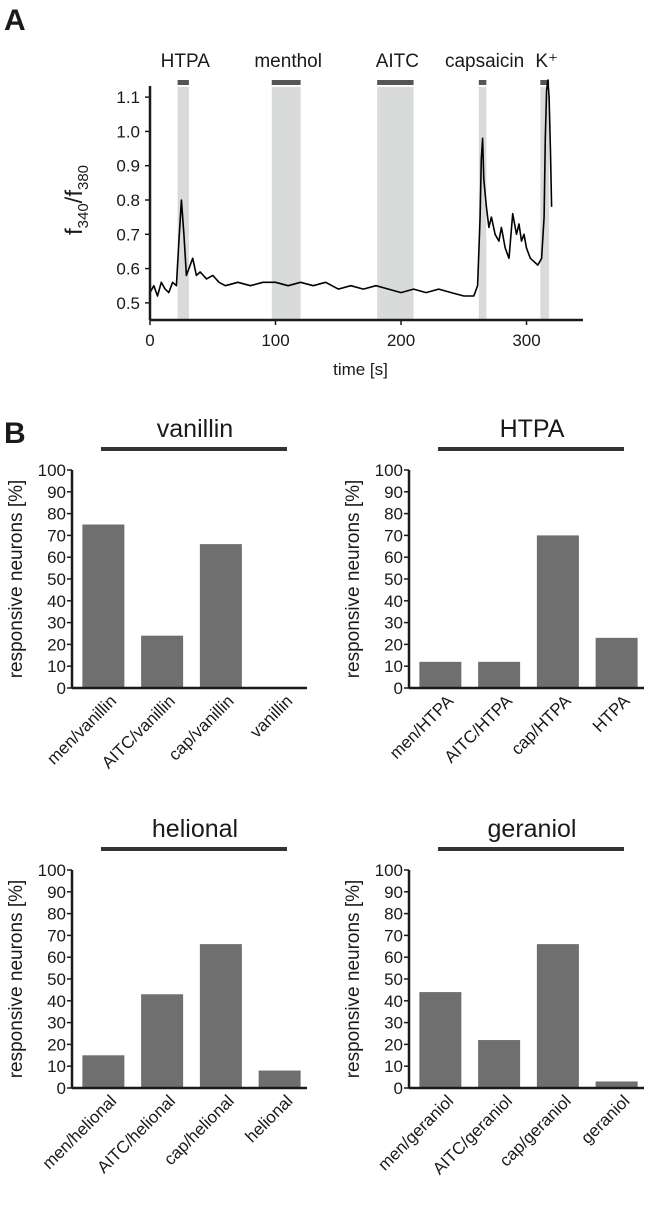  I want to click on stimulus-bar-k, so click(545, 82).